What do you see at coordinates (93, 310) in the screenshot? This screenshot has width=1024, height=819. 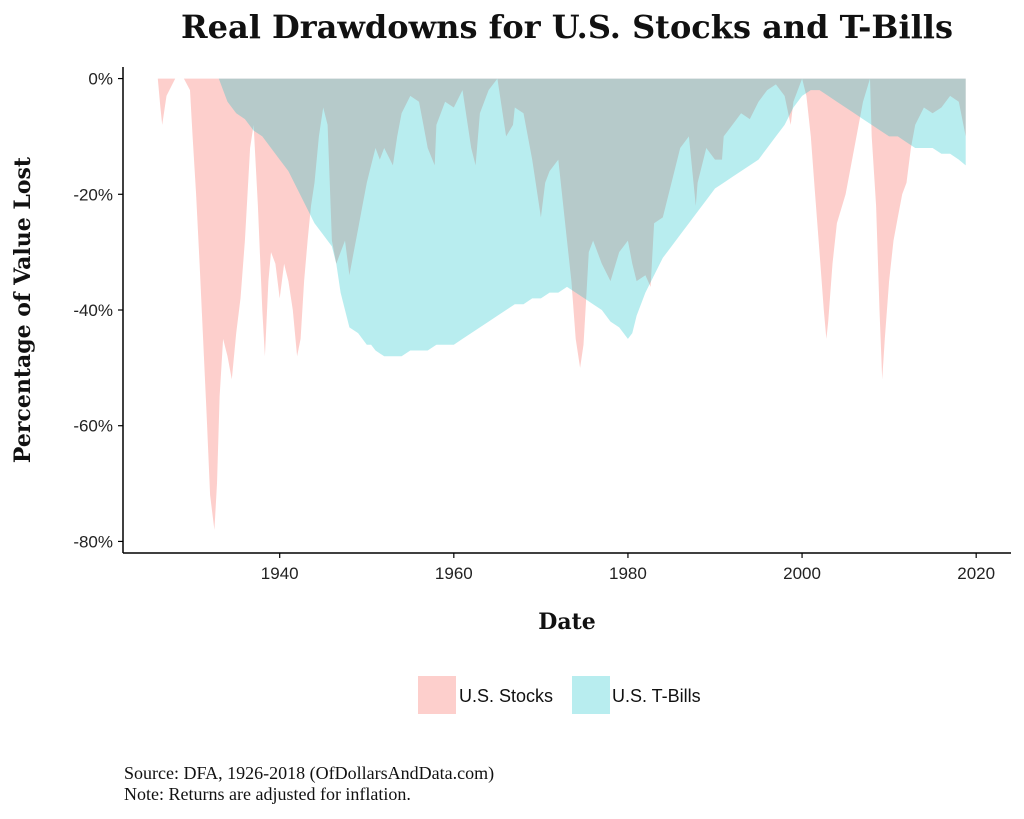 I see `y-tick-label: -40%` at bounding box center [93, 310].